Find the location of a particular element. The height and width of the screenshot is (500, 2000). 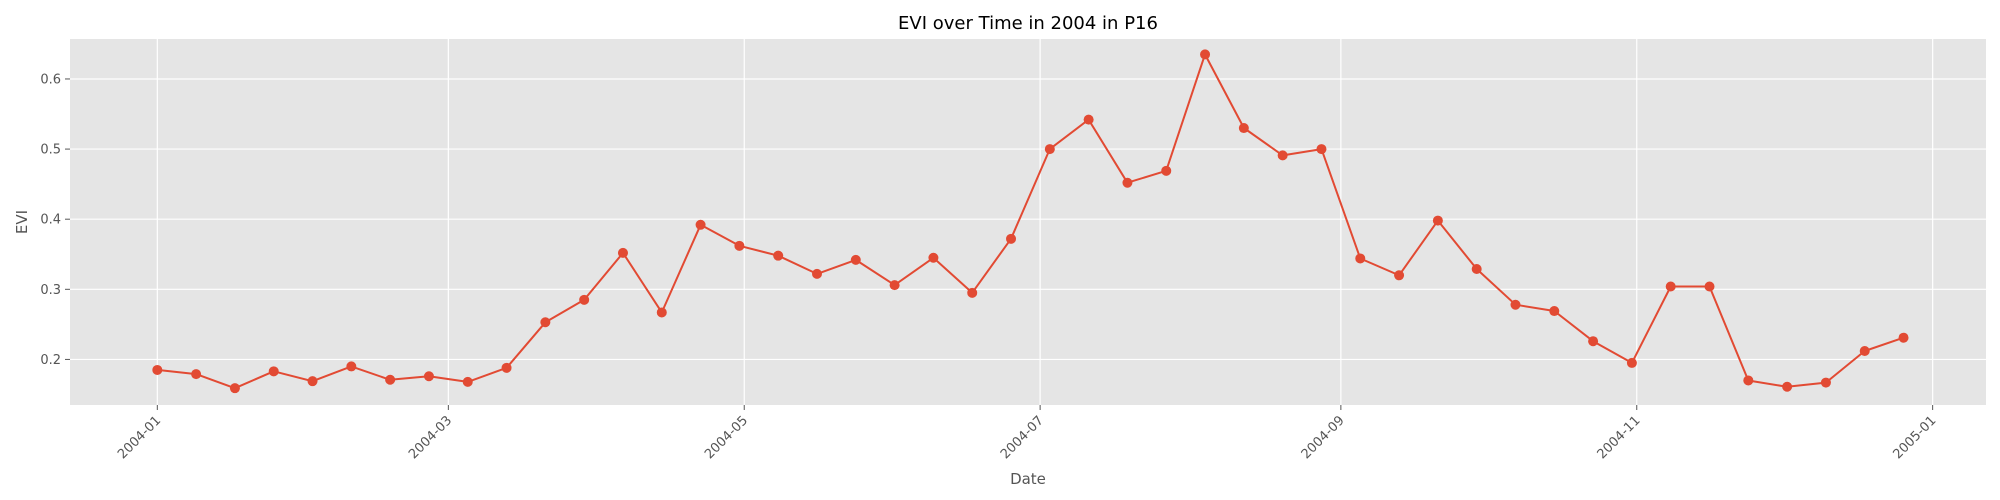

x-tick-label: 2004-09 is located at coordinates (1323, 437).